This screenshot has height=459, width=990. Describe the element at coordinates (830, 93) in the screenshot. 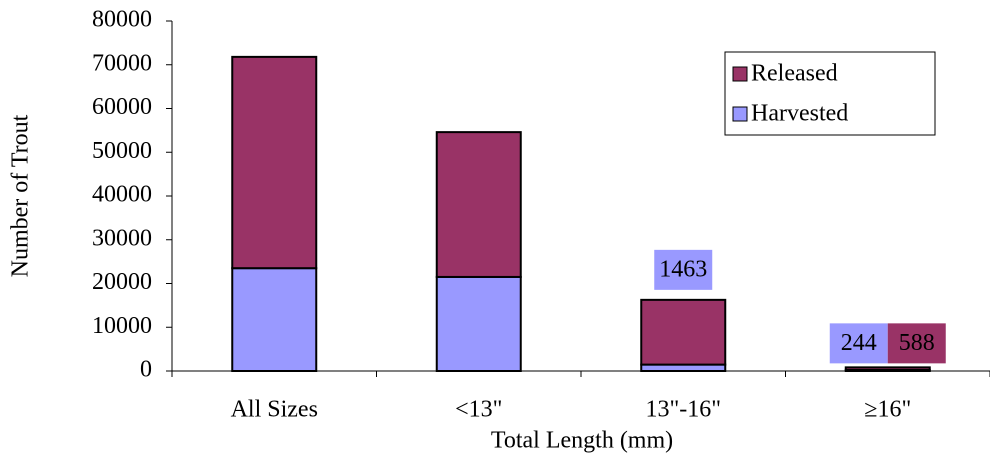

I see `legend-box` at that location.